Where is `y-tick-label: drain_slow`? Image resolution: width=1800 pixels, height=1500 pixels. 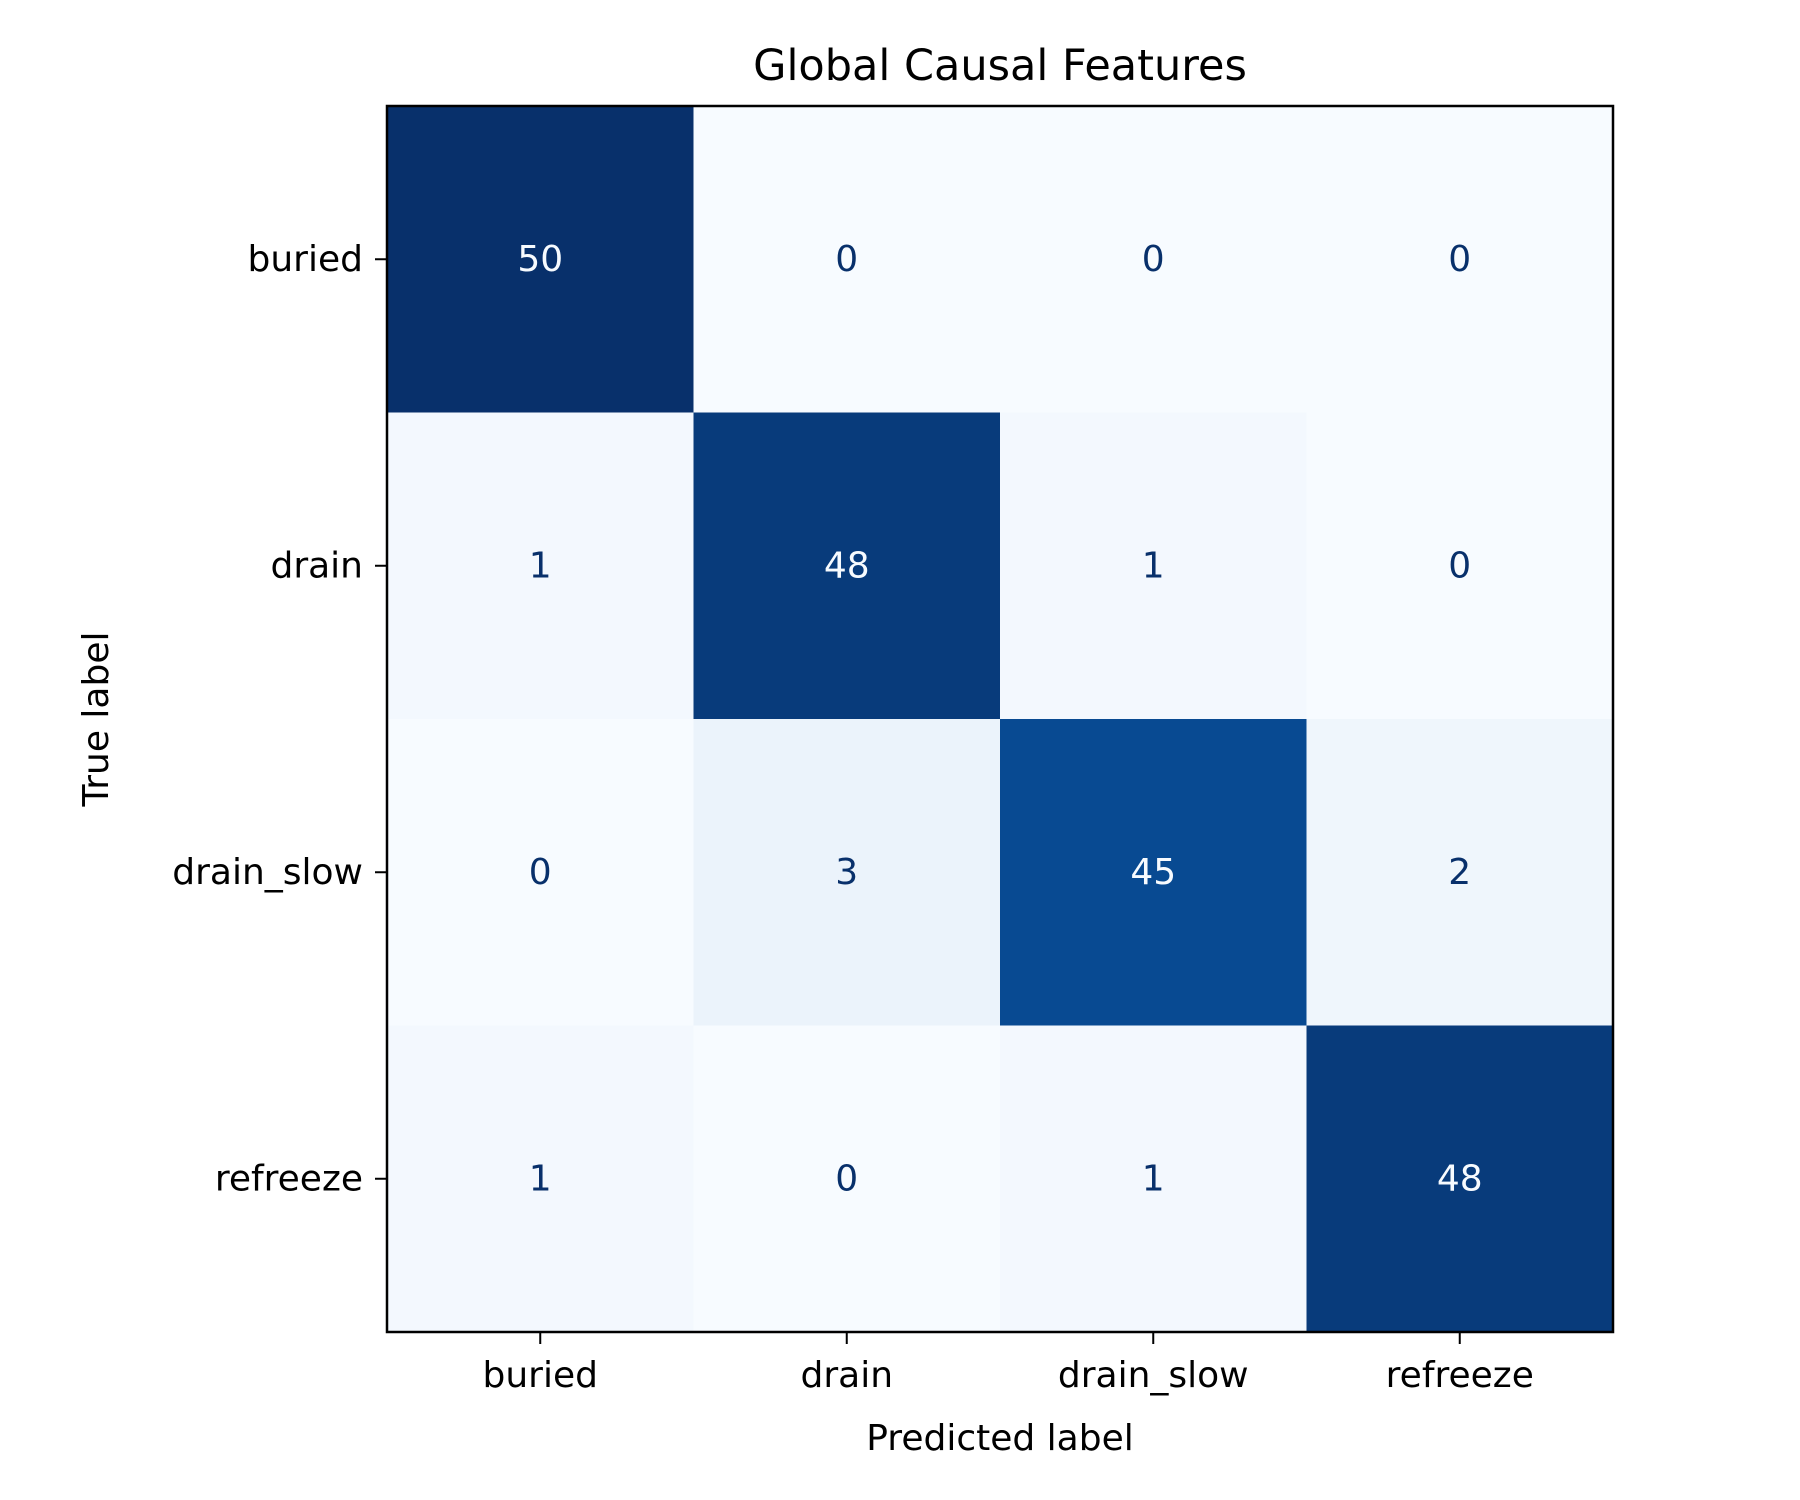 y-tick-label: drain_slow is located at coordinates (267, 872).